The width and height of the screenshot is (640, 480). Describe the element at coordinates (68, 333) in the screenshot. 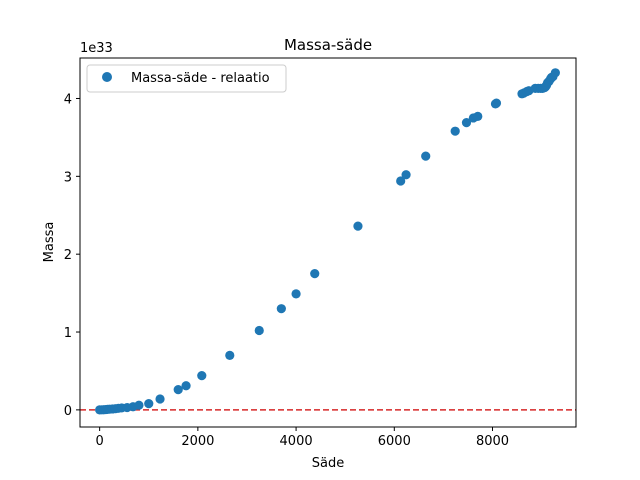

I see `y-tick-label: 1` at that location.